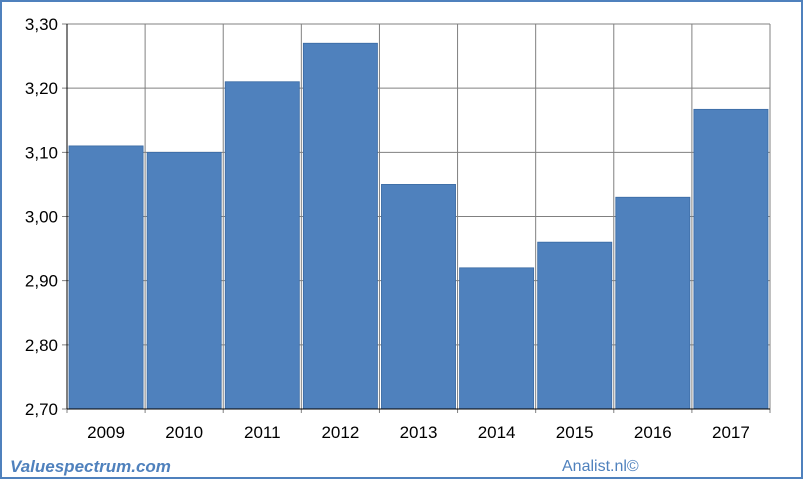  I want to click on bar-2015, so click(575, 325).